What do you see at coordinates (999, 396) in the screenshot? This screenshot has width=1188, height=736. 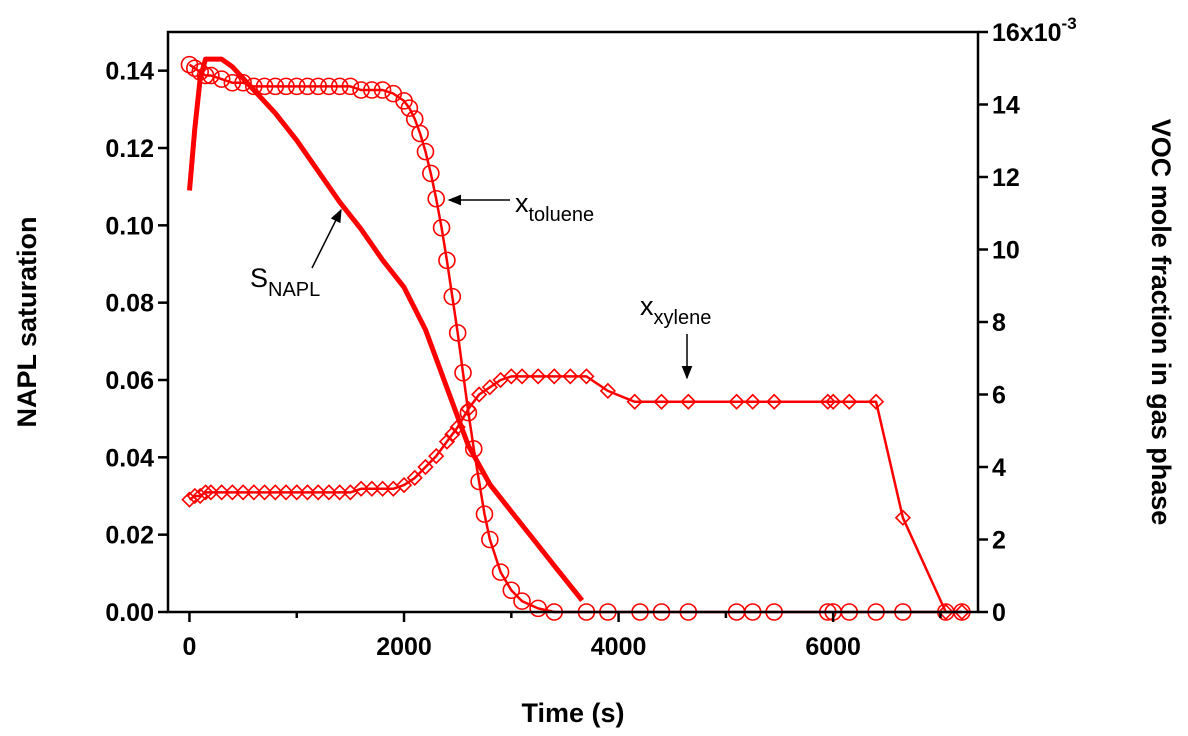 I see `y2-tick-label: 6` at bounding box center [999, 396].